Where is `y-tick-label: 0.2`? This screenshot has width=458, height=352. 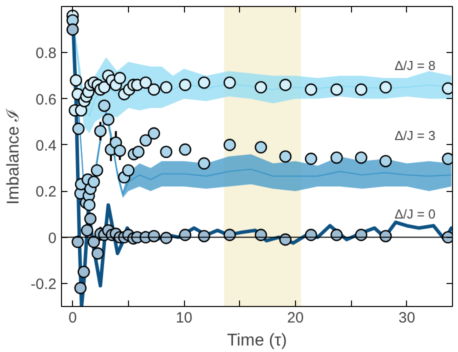
y-tick-label: 0.2 is located at coordinates (46, 192).